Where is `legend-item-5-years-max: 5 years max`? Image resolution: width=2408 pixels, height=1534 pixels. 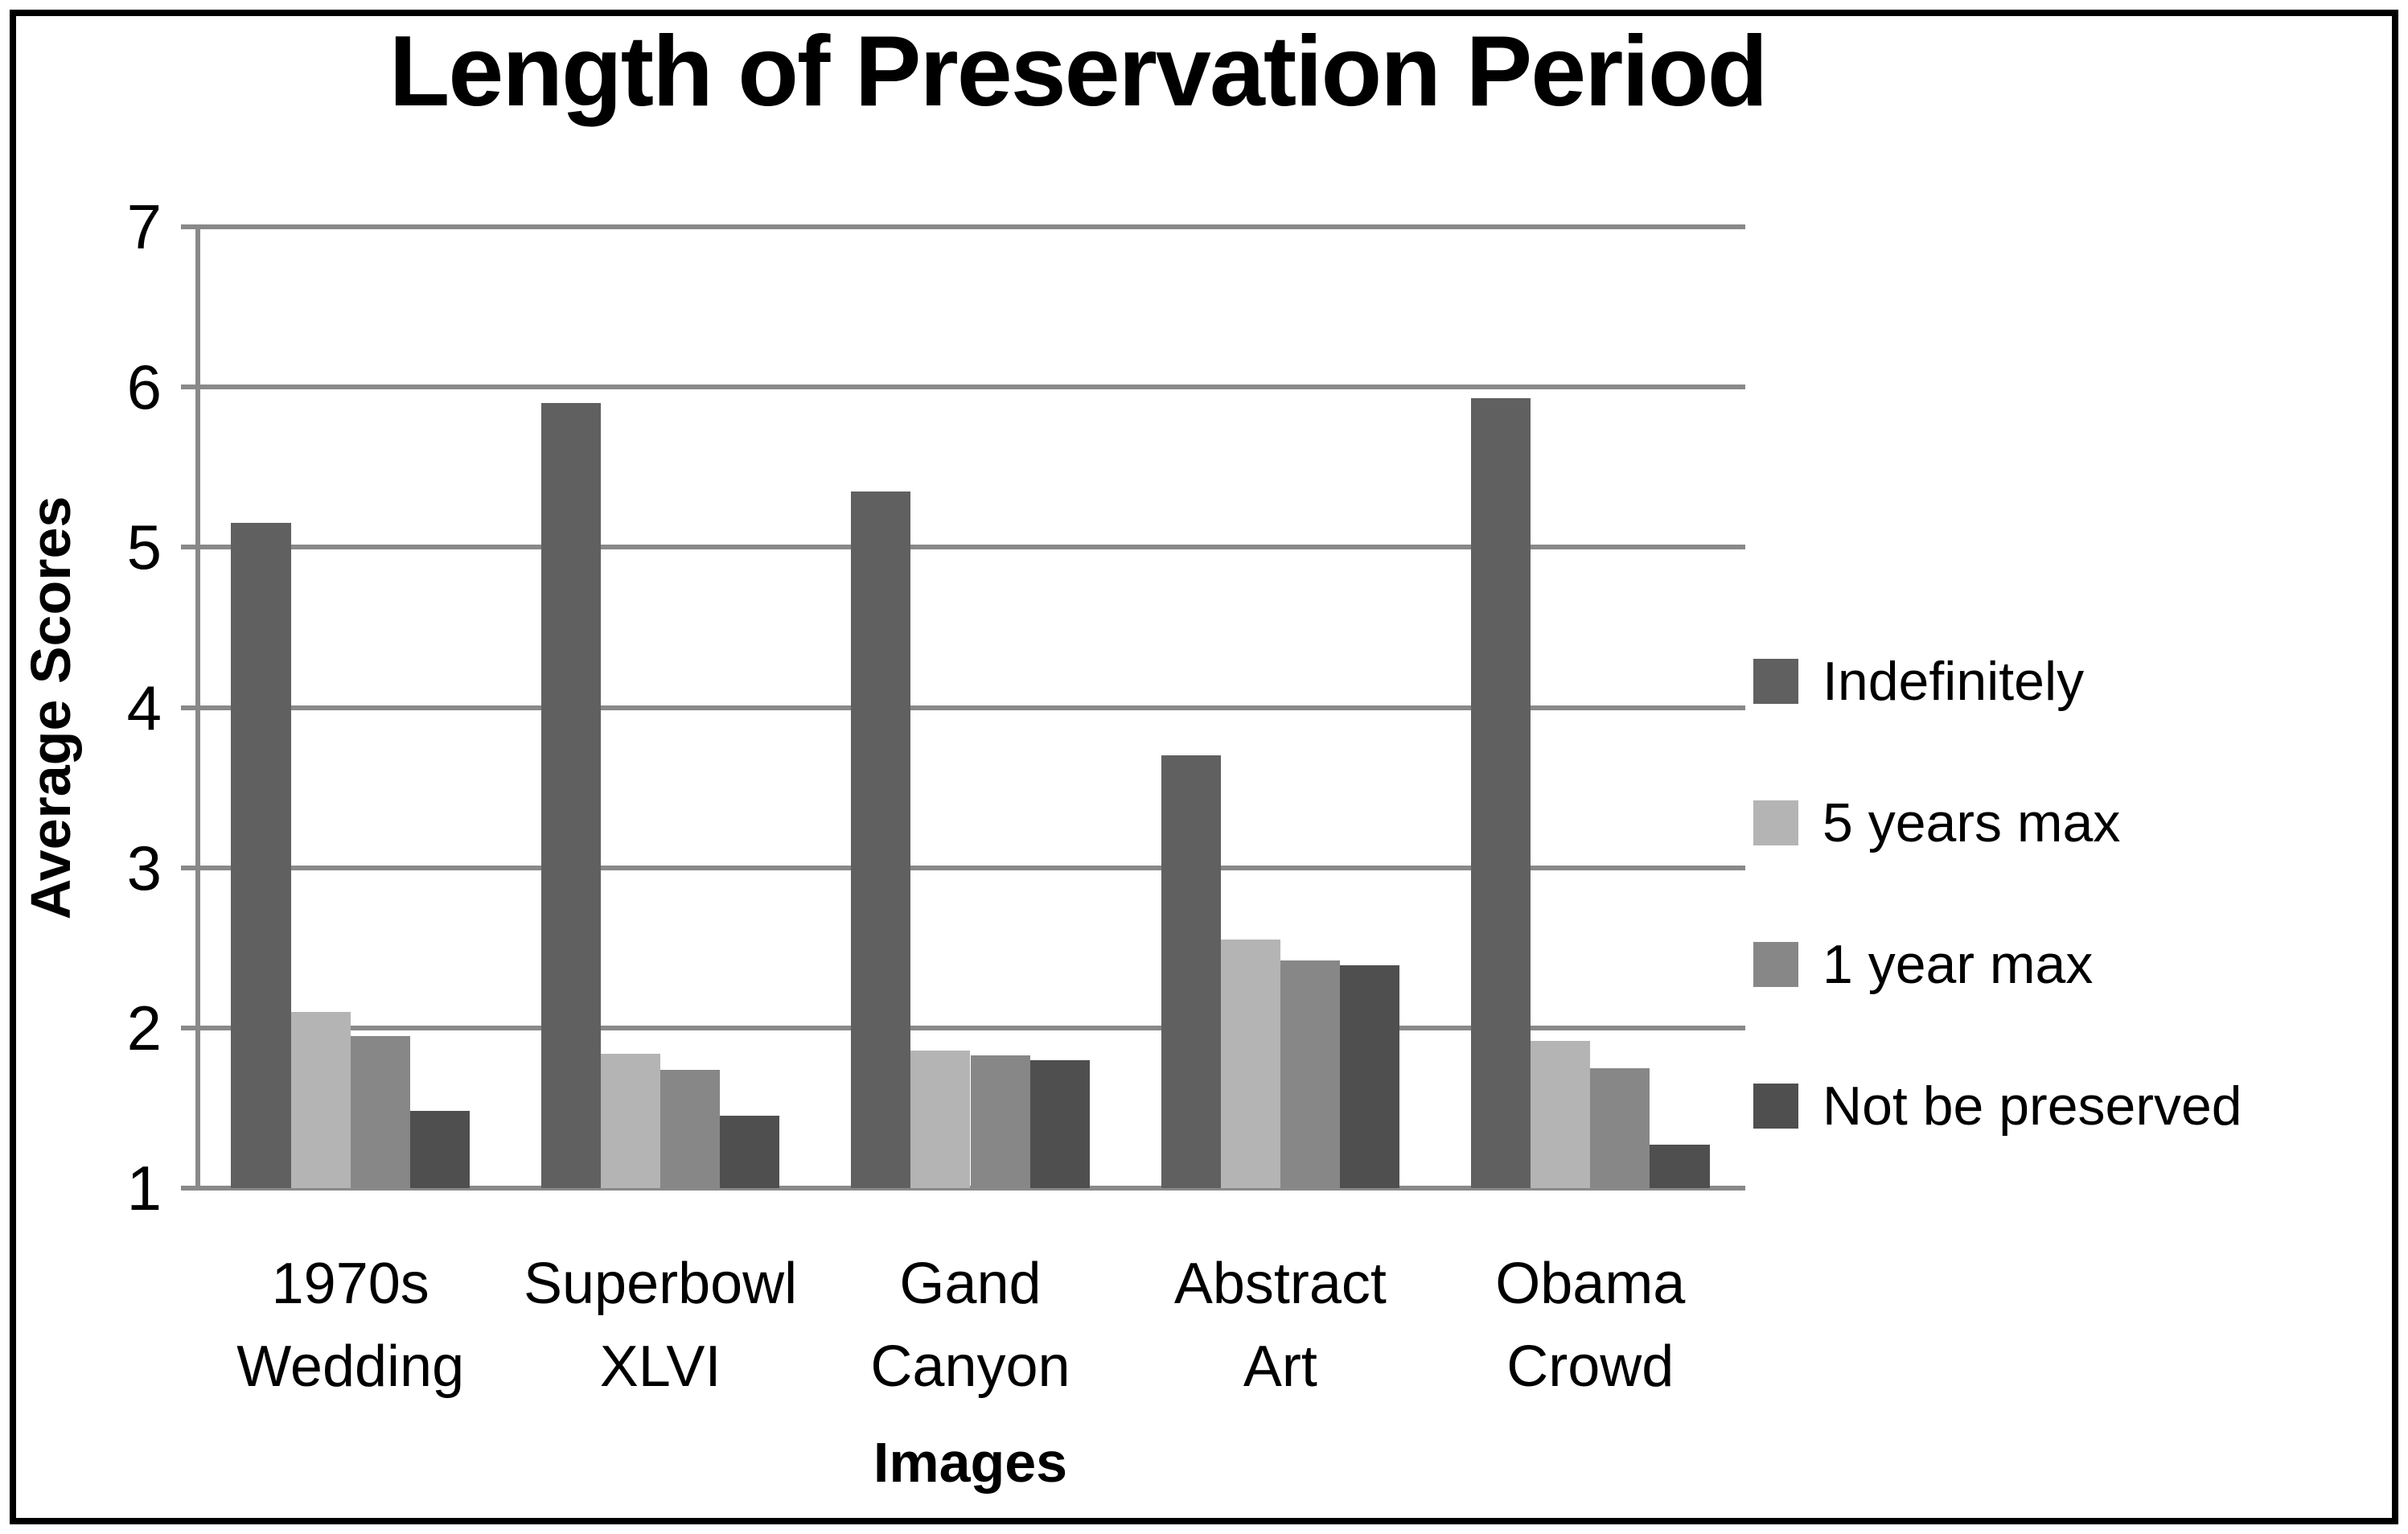
legend-item-5-years-max: 5 years max is located at coordinates (1997, 823).